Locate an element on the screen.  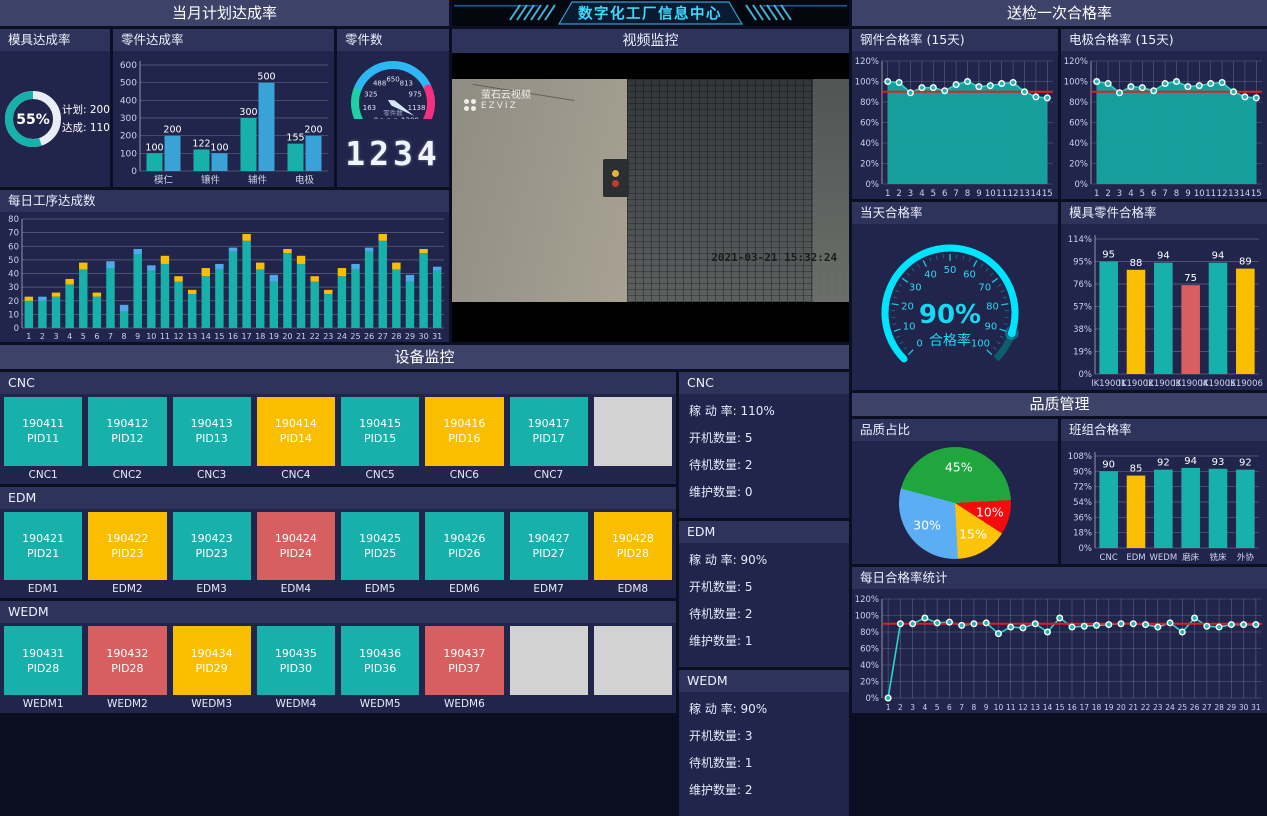
stat-row: 维护数量: 1 is located at coordinates (764, 640).